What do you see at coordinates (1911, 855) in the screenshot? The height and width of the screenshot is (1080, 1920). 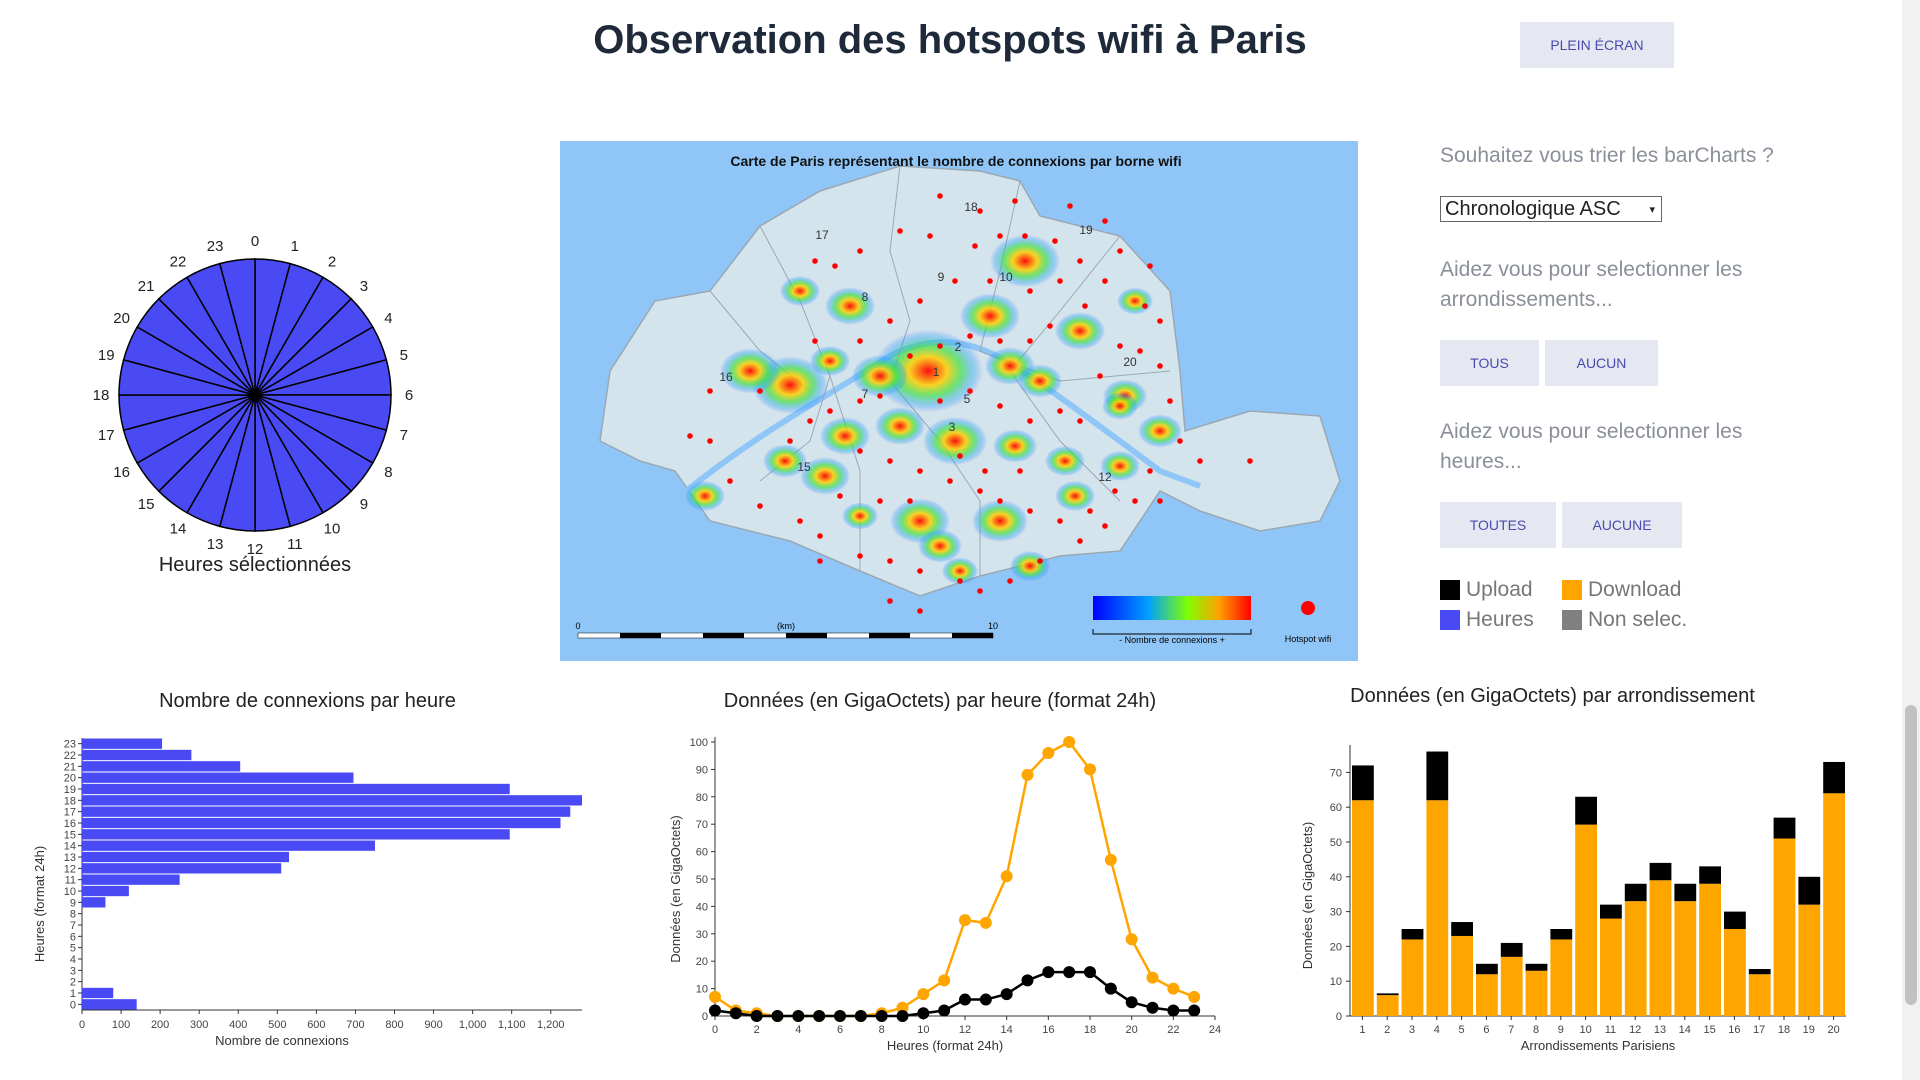 I see `scrollbar-thumb` at bounding box center [1911, 855].